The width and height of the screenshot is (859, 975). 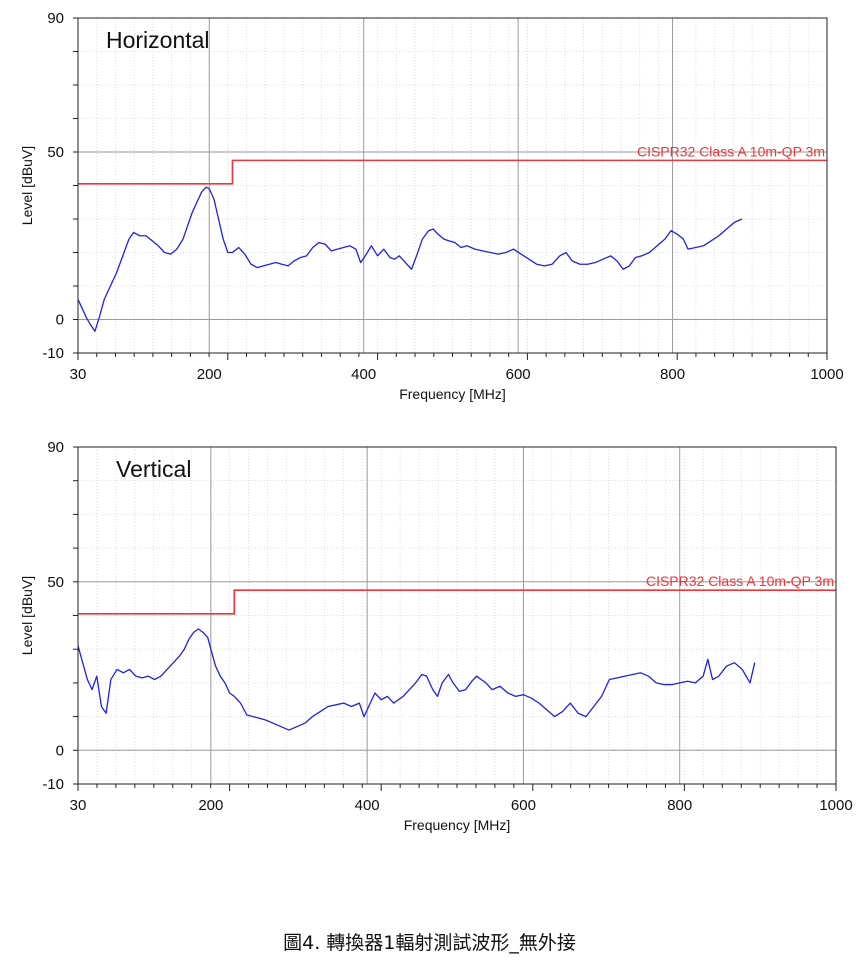 I want to click on figure-caption: 圖4. 轉換器1輻射測試波形_無外接, so click(x=429, y=943).